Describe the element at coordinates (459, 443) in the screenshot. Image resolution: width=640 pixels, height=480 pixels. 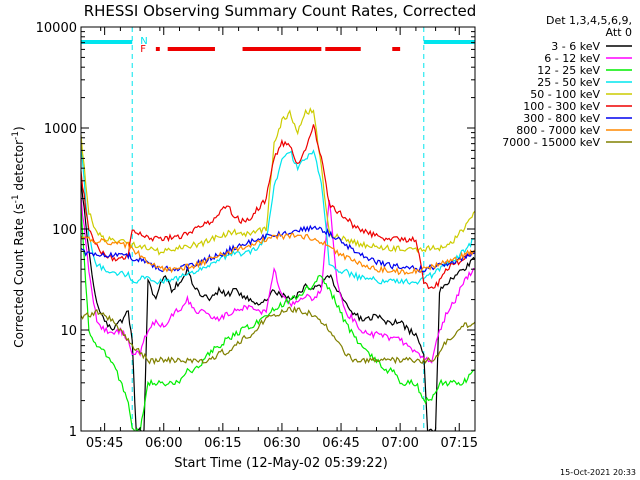
I see `x-tick-label: 07:15` at that location.